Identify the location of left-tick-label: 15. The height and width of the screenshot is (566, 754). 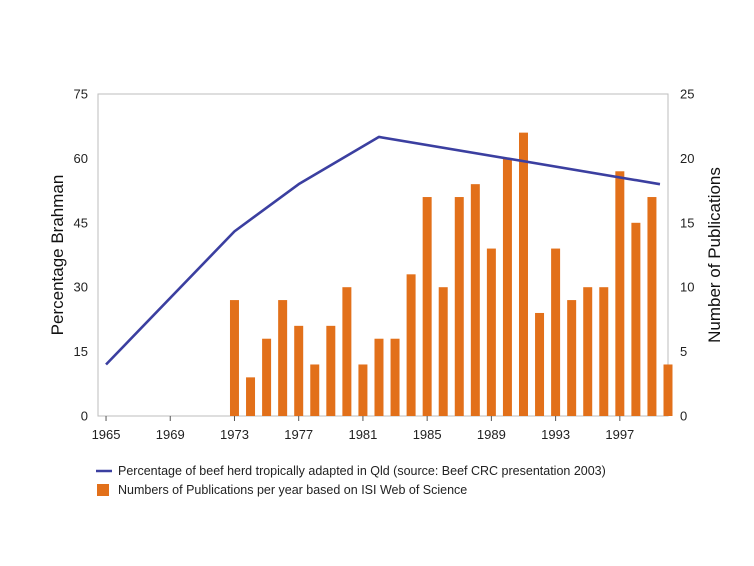
(81, 351).